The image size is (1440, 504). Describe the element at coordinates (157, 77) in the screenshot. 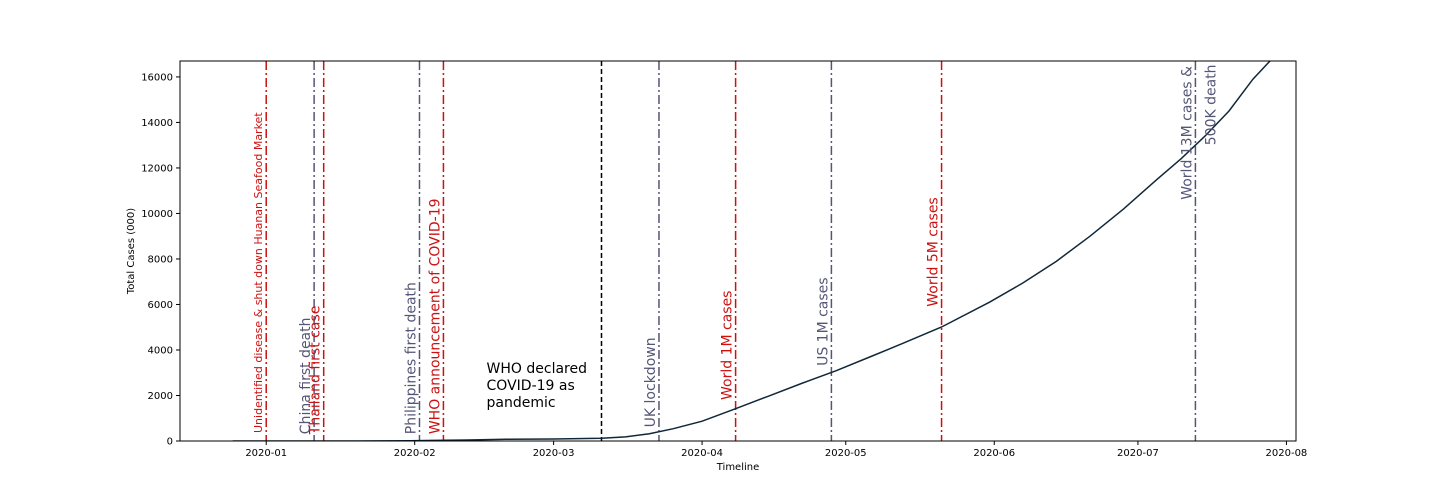

I see `y-tick-label: 16000` at that location.